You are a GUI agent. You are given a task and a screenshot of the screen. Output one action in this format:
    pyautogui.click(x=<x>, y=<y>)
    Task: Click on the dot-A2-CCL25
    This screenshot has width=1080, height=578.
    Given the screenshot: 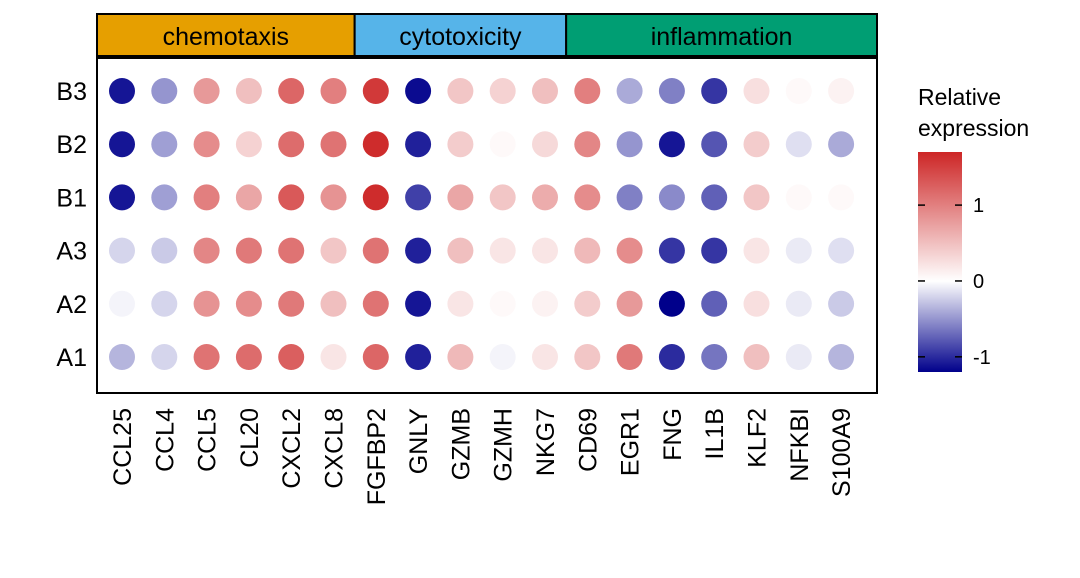 What is the action you would take?
    pyautogui.click(x=122, y=303)
    